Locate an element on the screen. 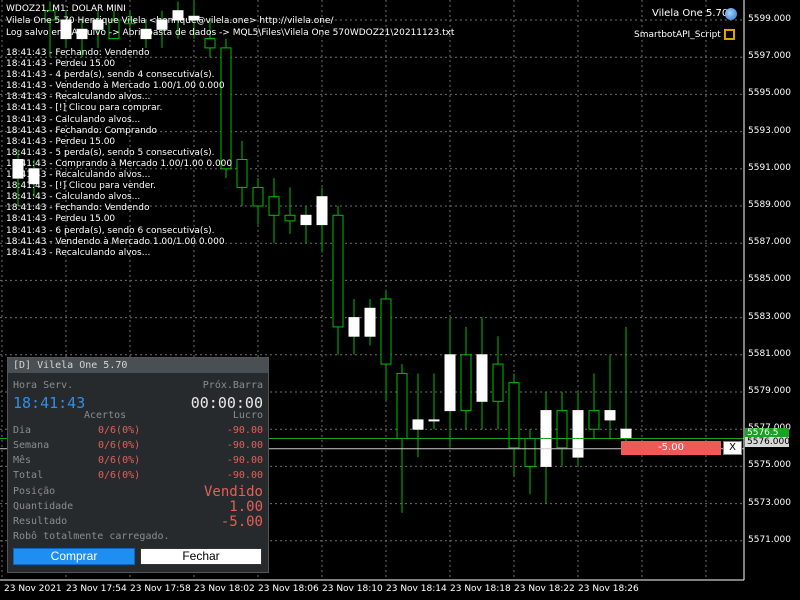 The width and height of the screenshot is (800, 600). time-axis-label: 23 Nov 18:22 is located at coordinates (544, 589).